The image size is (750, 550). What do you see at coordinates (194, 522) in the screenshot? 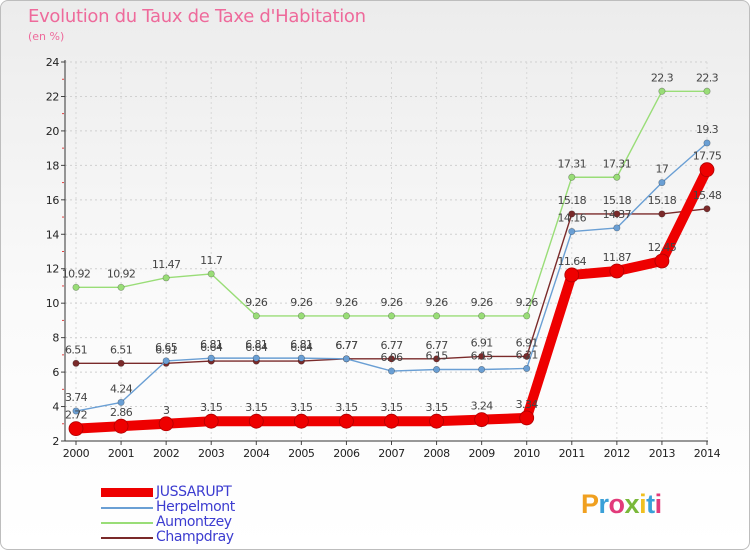
I see `legend-label: Aumontzey` at bounding box center [194, 522].